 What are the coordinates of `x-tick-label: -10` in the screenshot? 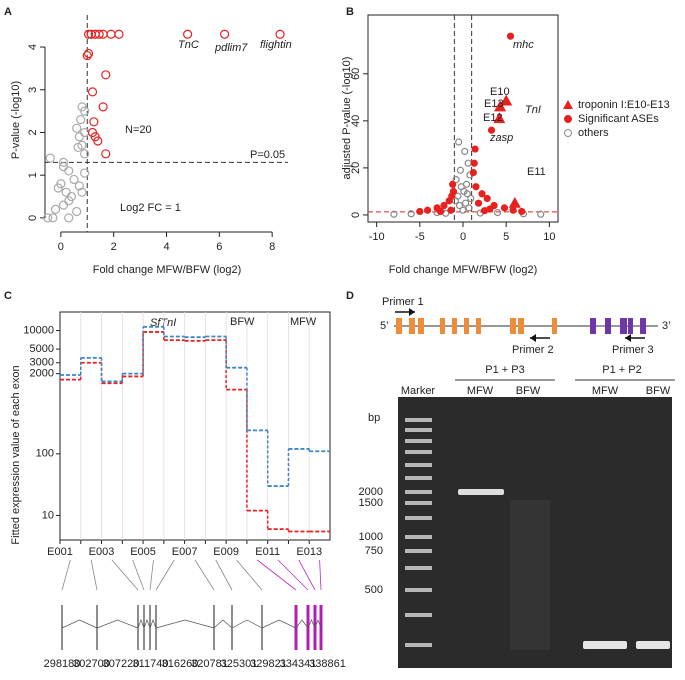 It's located at (377, 237).